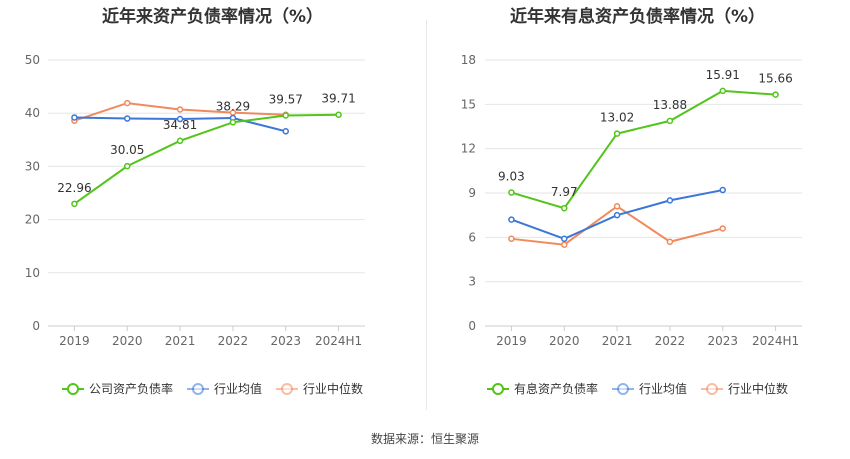 Image resolution: width=850 pixels, height=459 pixels. I want to click on data-label: 15.91, so click(723, 75).